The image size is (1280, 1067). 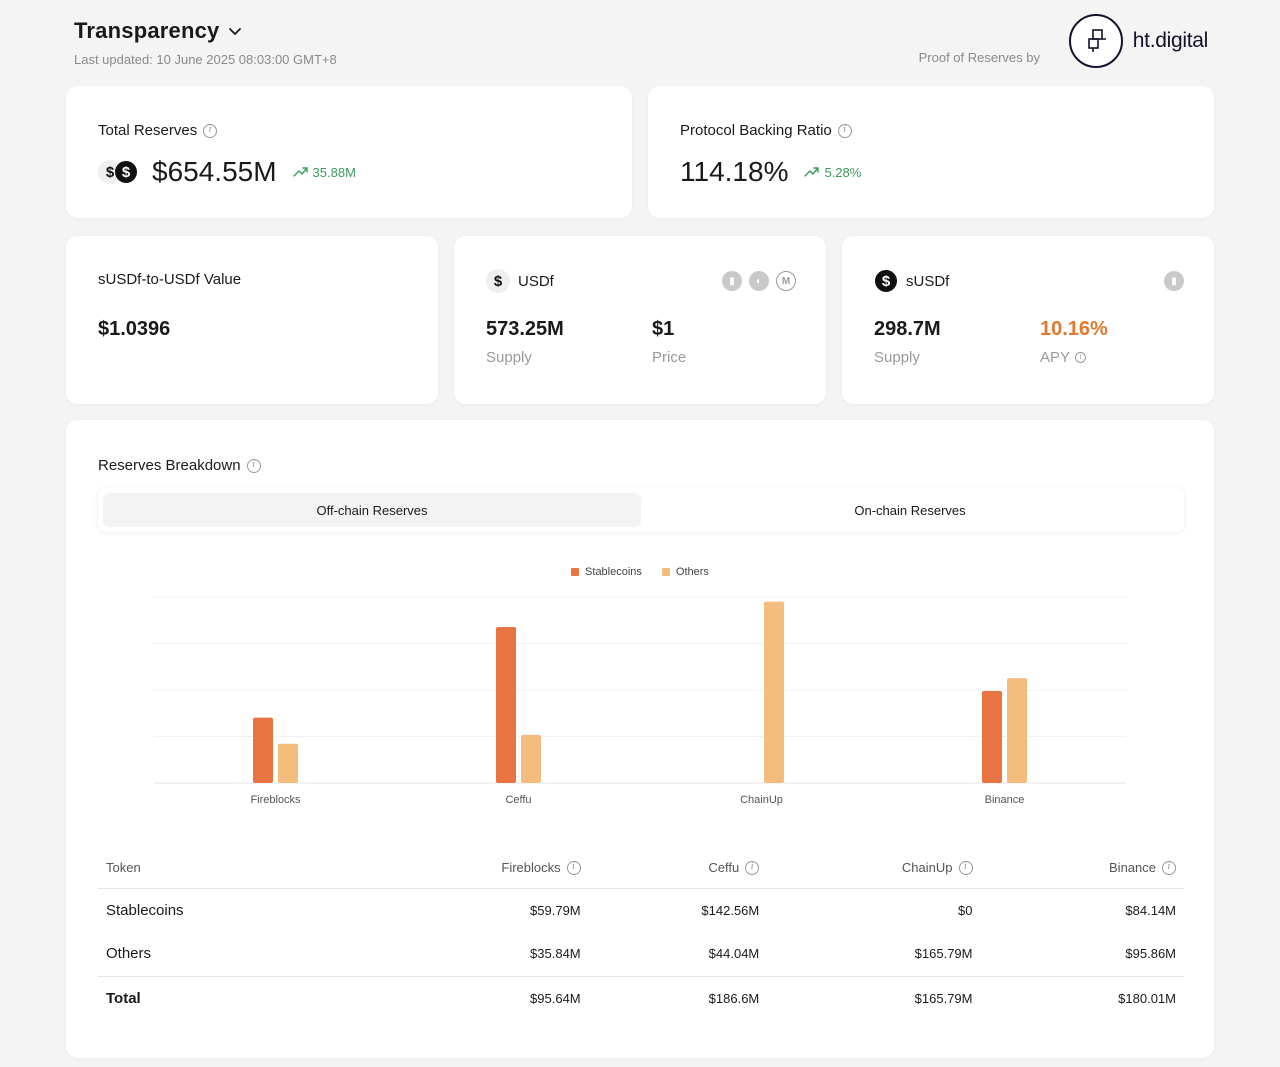 I want to click on bar-chainup-others, so click(x=774, y=692).